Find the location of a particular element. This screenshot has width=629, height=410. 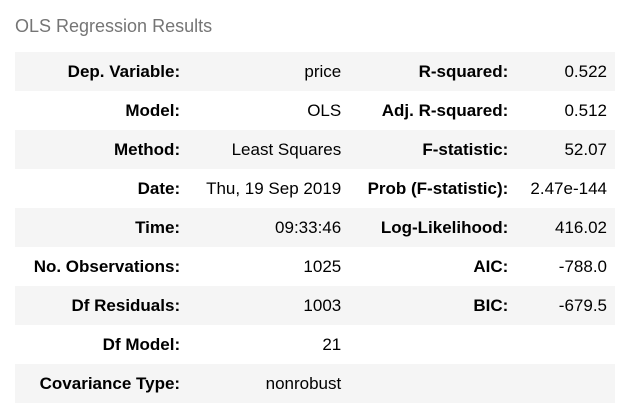

row-value: price is located at coordinates (323, 71).